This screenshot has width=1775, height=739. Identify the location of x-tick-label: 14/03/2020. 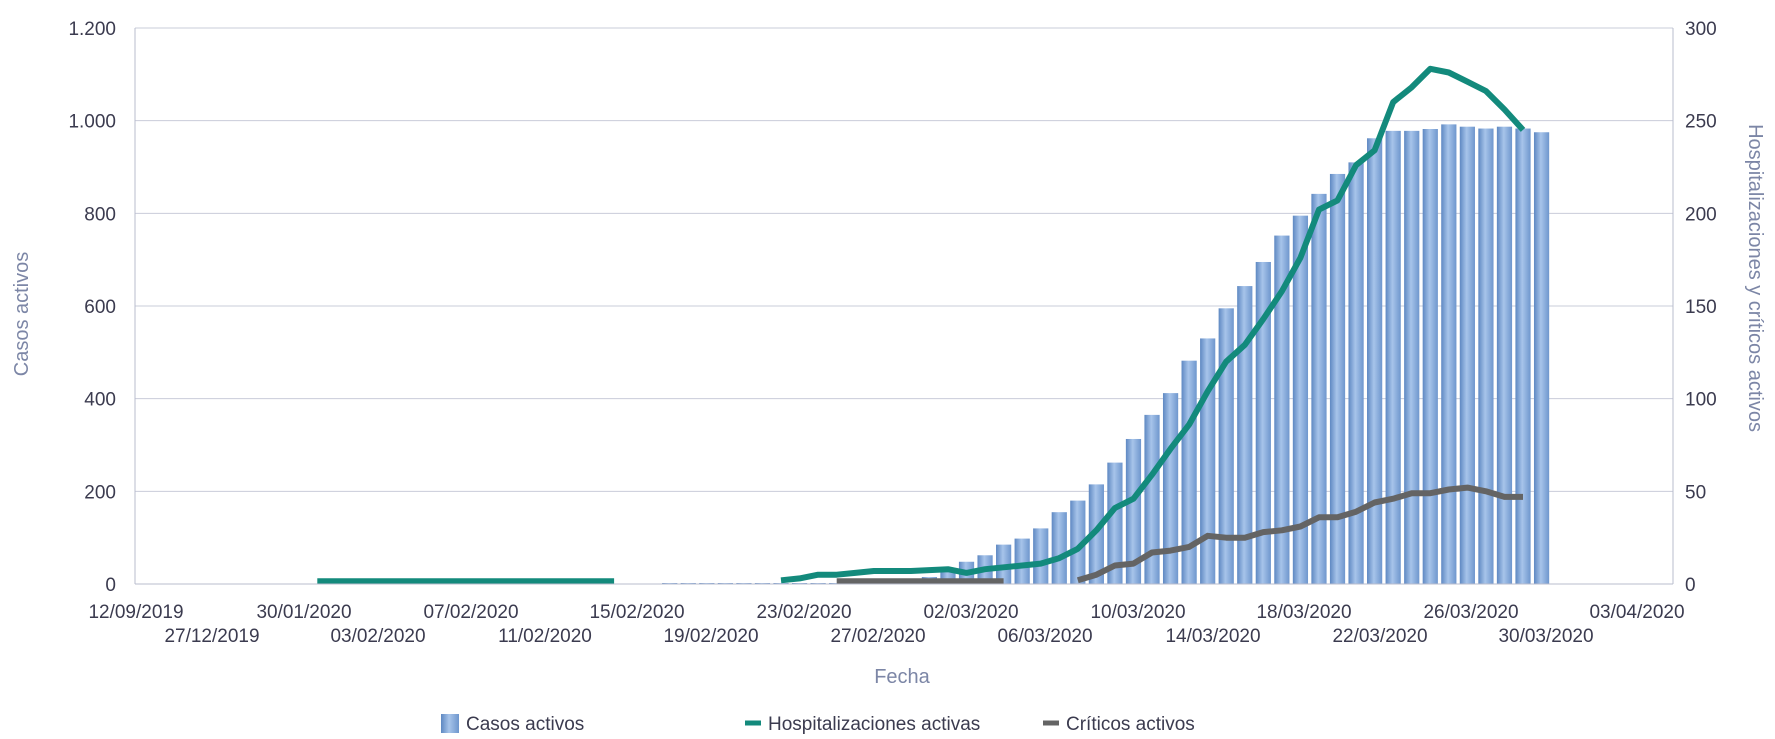
(1212, 636).